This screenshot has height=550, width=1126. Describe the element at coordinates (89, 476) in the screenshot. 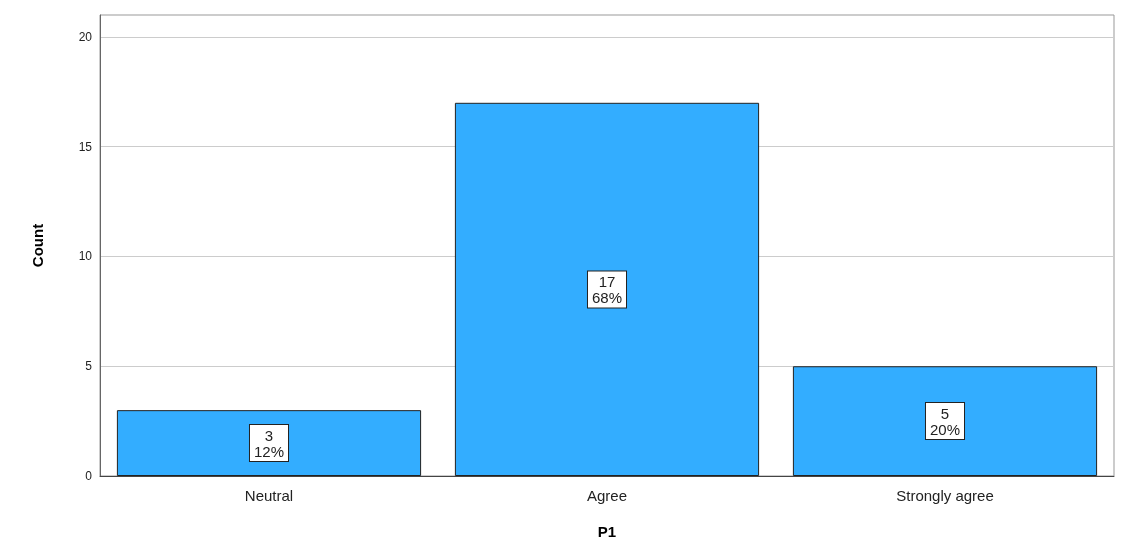

I see `y-tick-label: 0` at that location.